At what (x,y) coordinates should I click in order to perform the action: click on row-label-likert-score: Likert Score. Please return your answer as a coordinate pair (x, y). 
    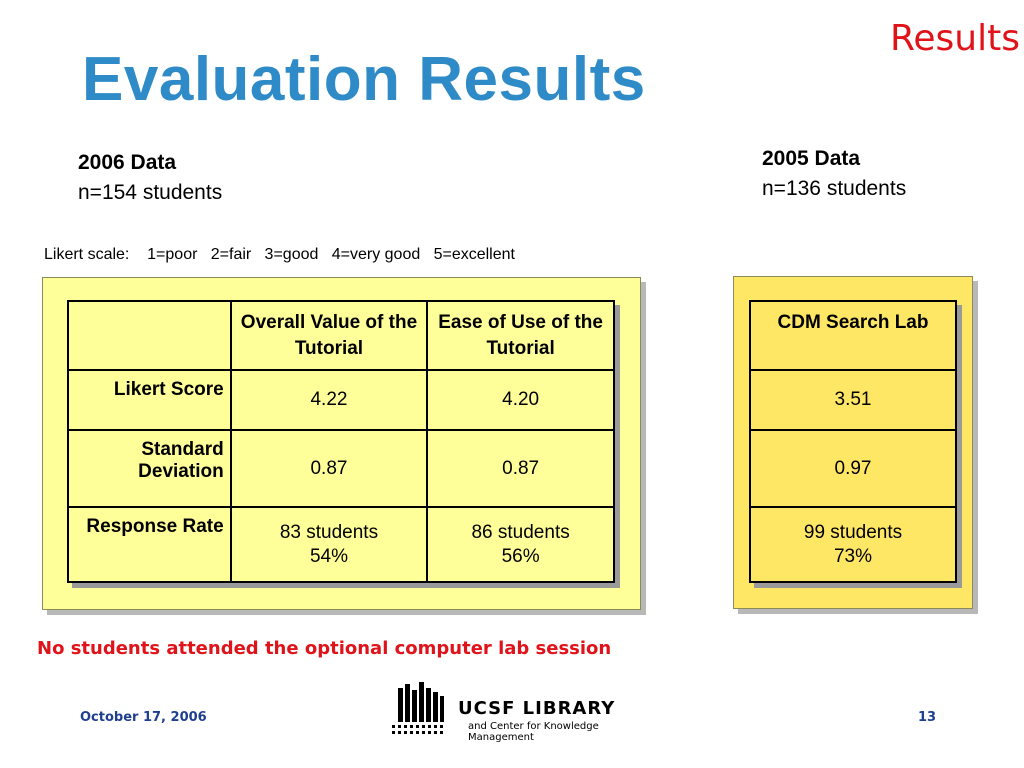
    Looking at the image, I should click on (149, 400).